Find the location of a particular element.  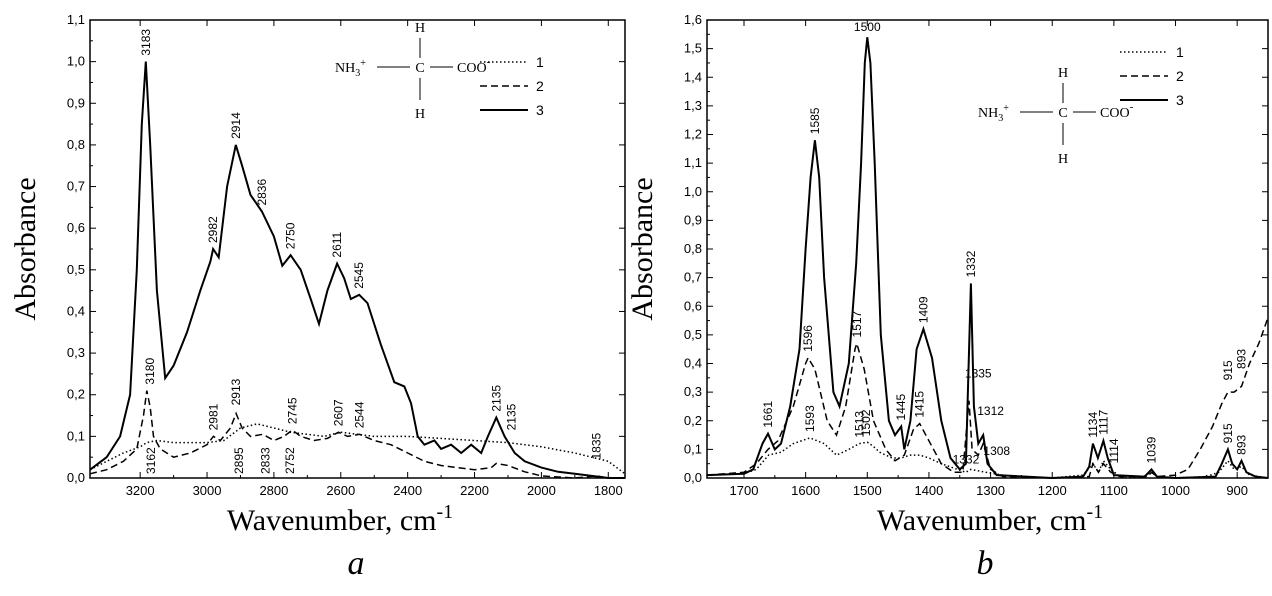

molecule-right-group: COO- is located at coordinates (474, 66).